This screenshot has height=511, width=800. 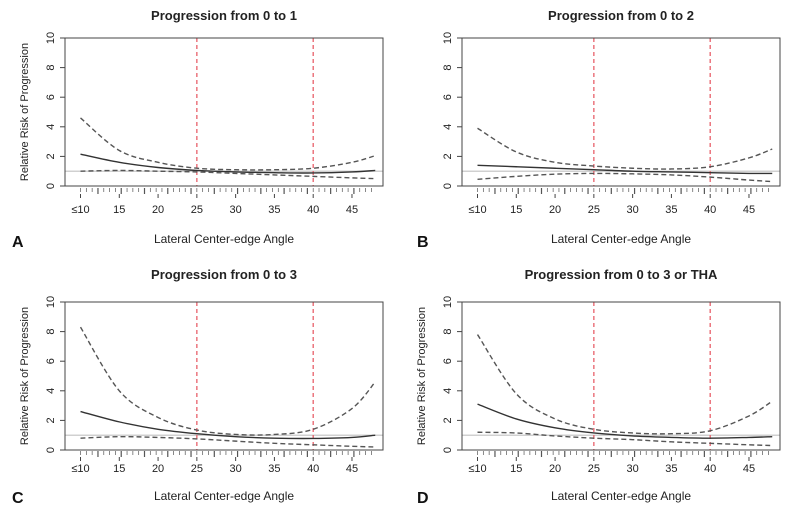 I want to click on panel-letter: D, so click(x=423, y=498).